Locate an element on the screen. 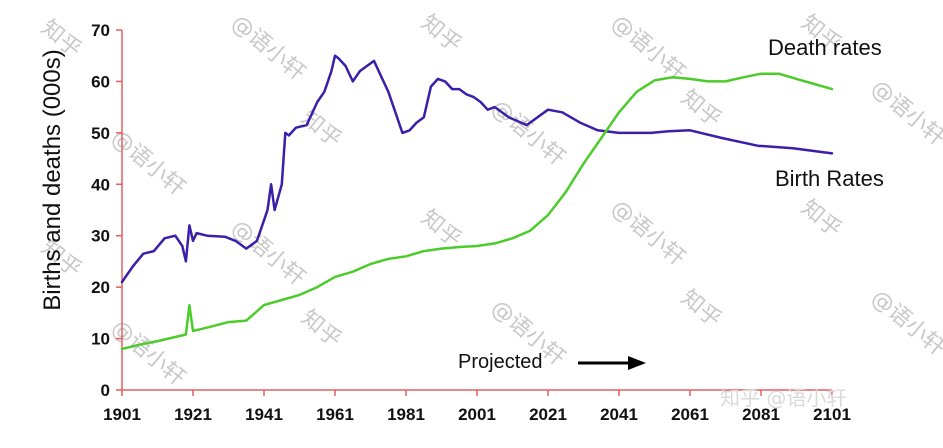  x-tick-label: 2001 is located at coordinates (477, 414).